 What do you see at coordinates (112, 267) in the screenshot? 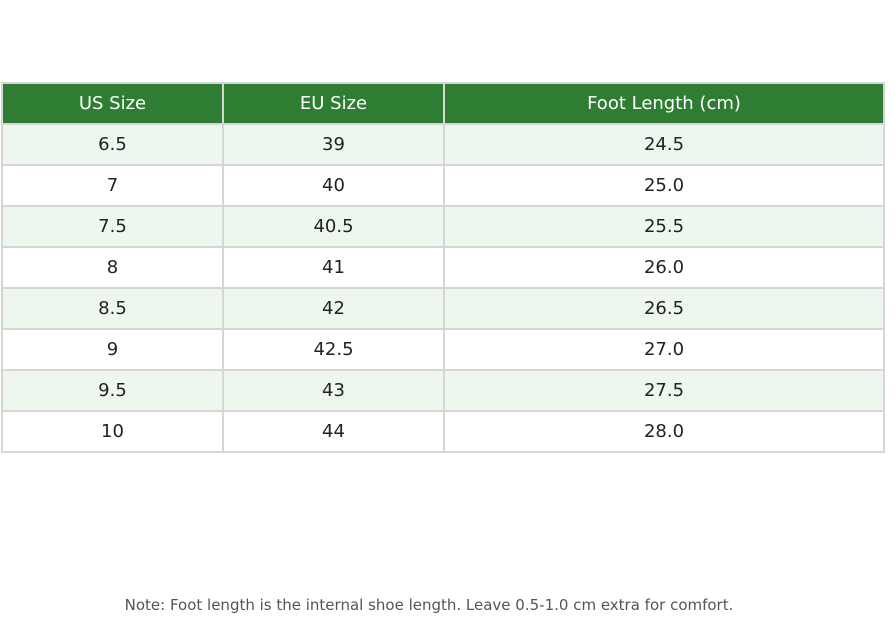
I see `table-cell: 8` at bounding box center [112, 267].